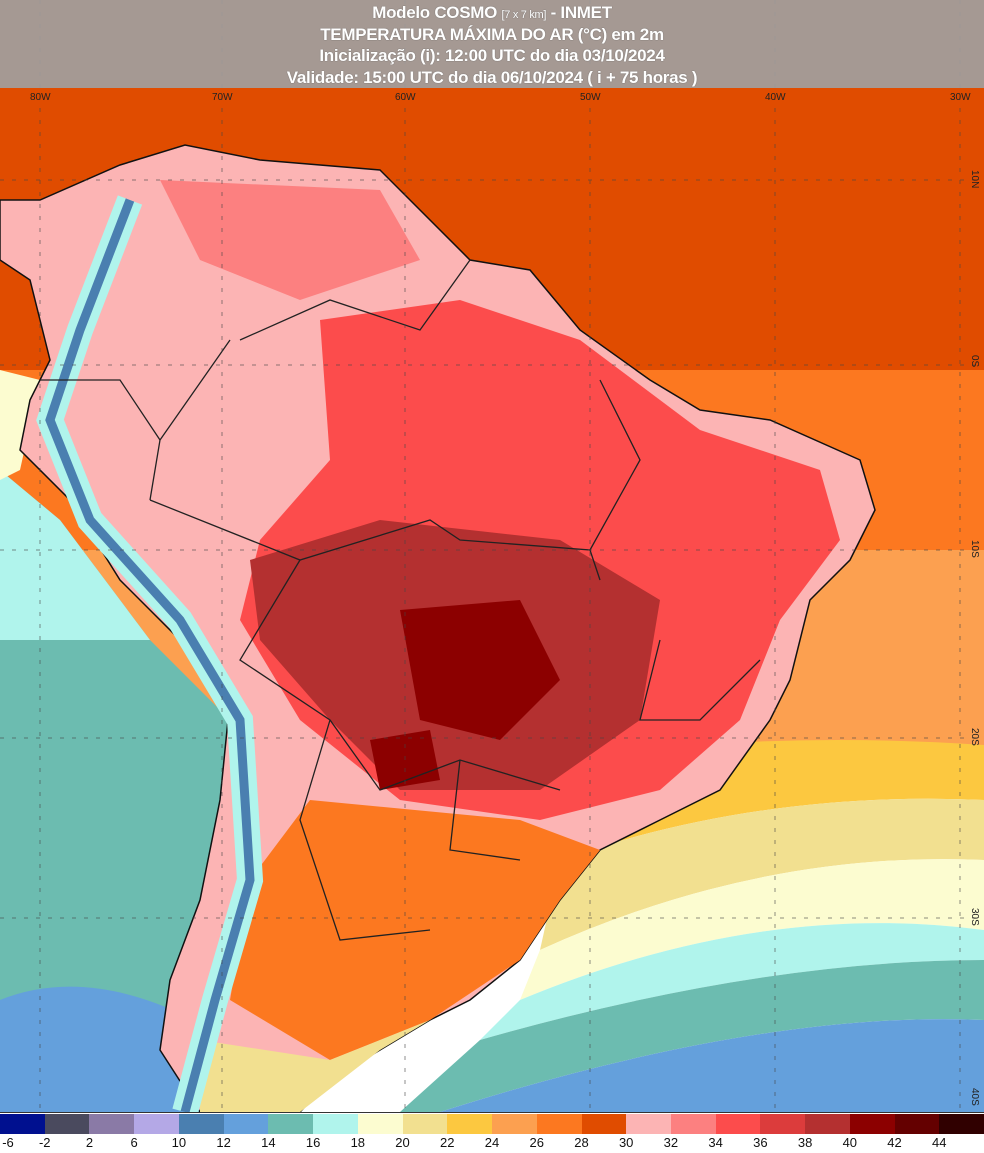  I want to click on legend-label: 18, so click(358, 1142).